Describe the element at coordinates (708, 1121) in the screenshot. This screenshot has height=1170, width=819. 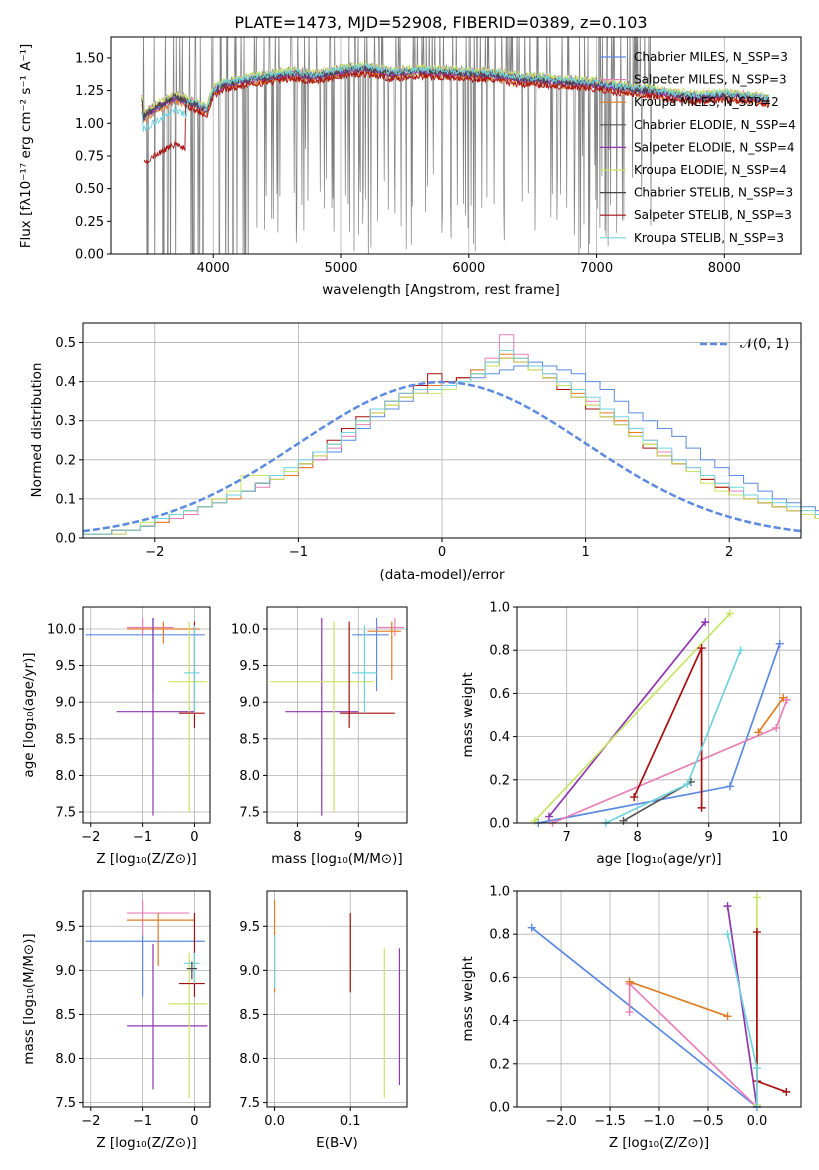
I see `weight-z-xtick-label: −0.5` at that location.